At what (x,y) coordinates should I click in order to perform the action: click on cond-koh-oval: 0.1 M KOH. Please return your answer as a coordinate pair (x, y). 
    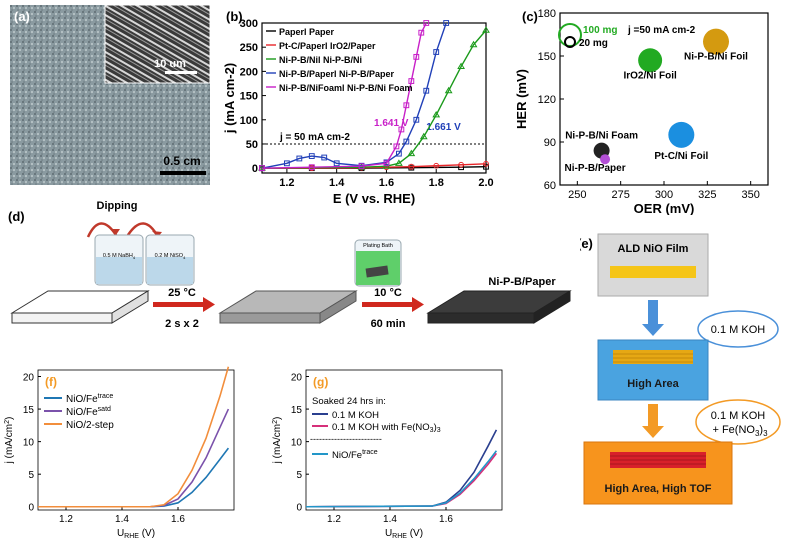
    Looking at the image, I should click on (738, 329).